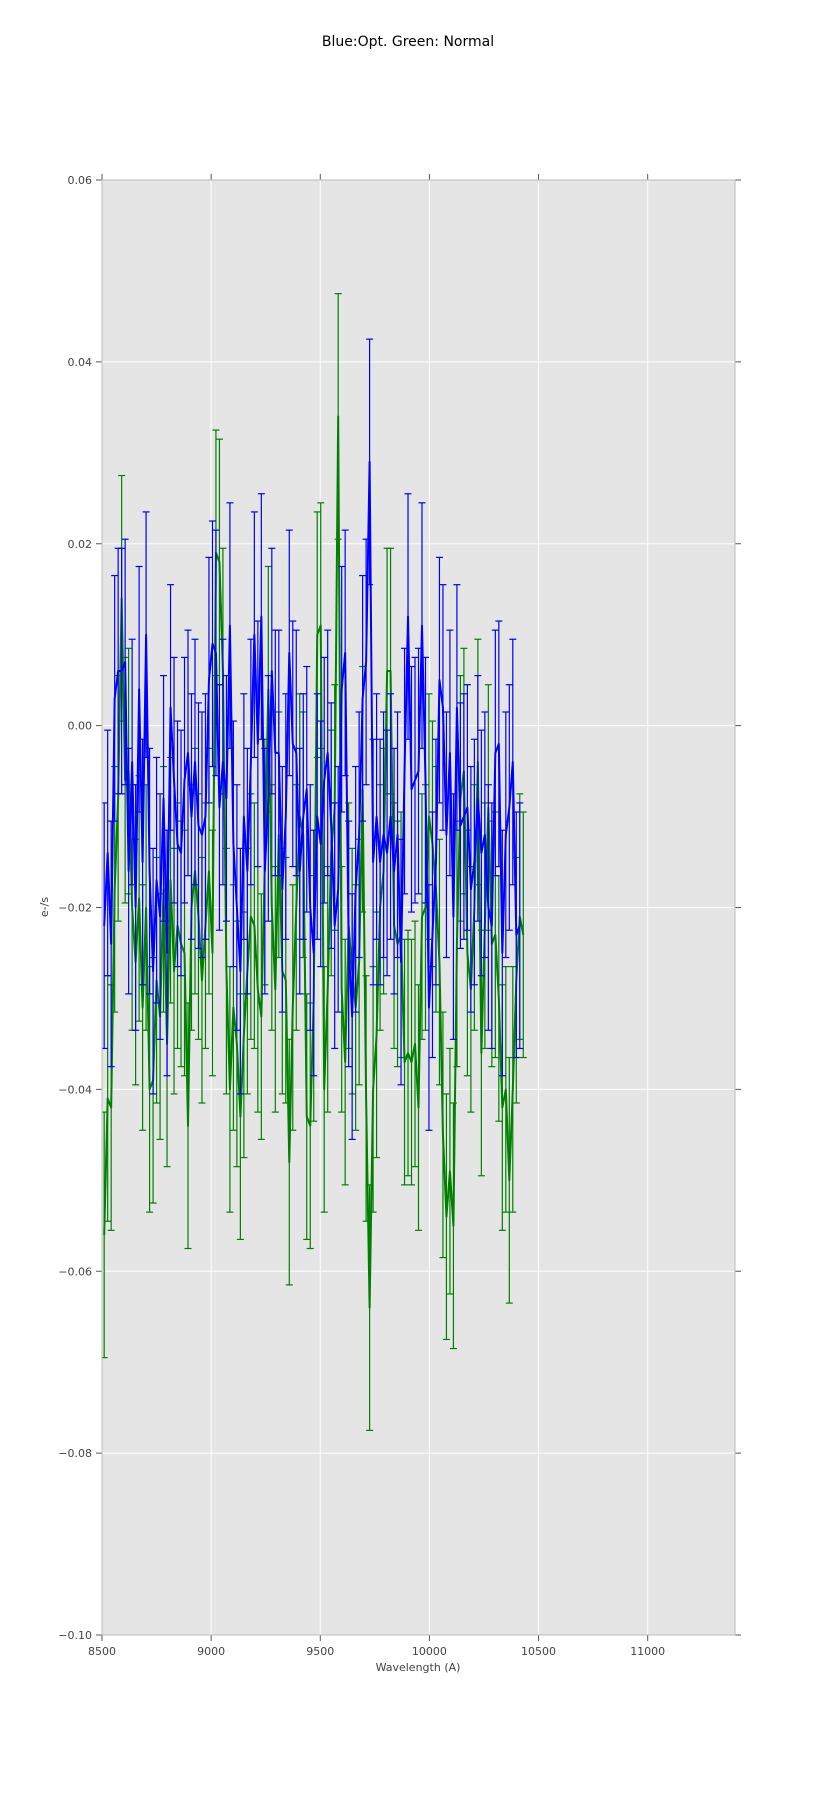  Describe the element at coordinates (80, 362) in the screenshot. I see `y-tick-label: 0.04` at that location.